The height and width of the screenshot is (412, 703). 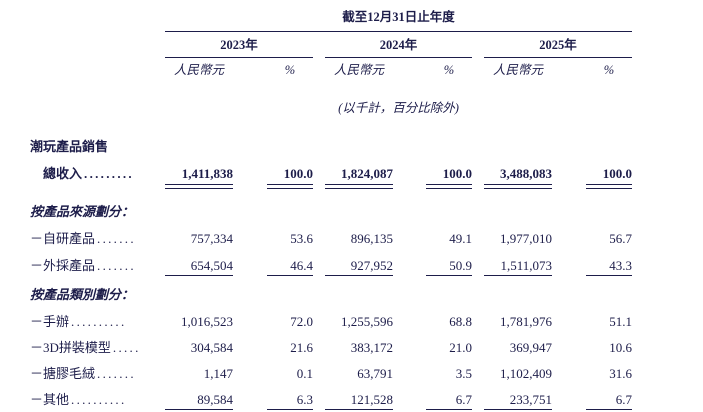 What do you see at coordinates (358, 70) in the screenshot?
I see `currency-subheader-2024: 人民幣元` at bounding box center [358, 70].